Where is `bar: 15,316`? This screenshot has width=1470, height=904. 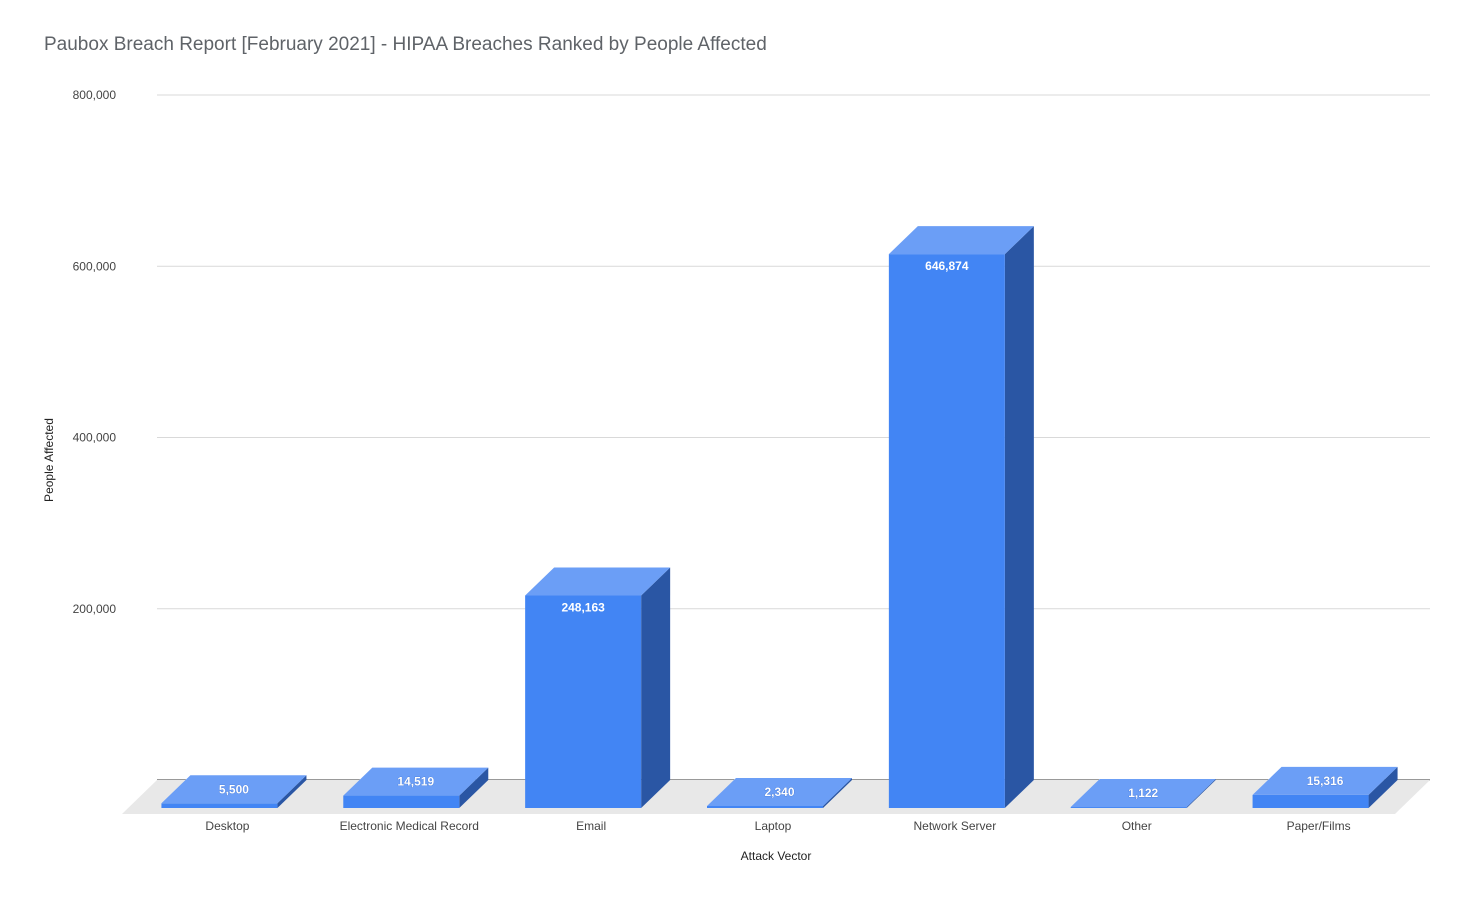 bar: 15,316 is located at coordinates (1325, 787).